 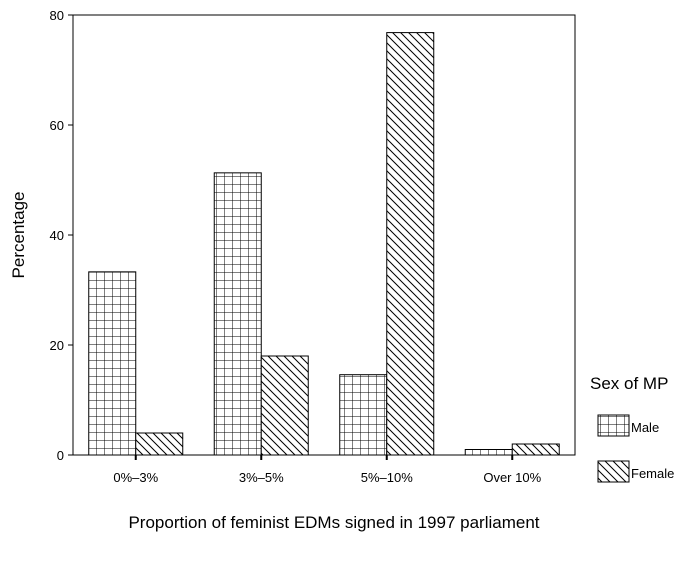 I want to click on legend-title: Sex of MP, so click(x=629, y=383).